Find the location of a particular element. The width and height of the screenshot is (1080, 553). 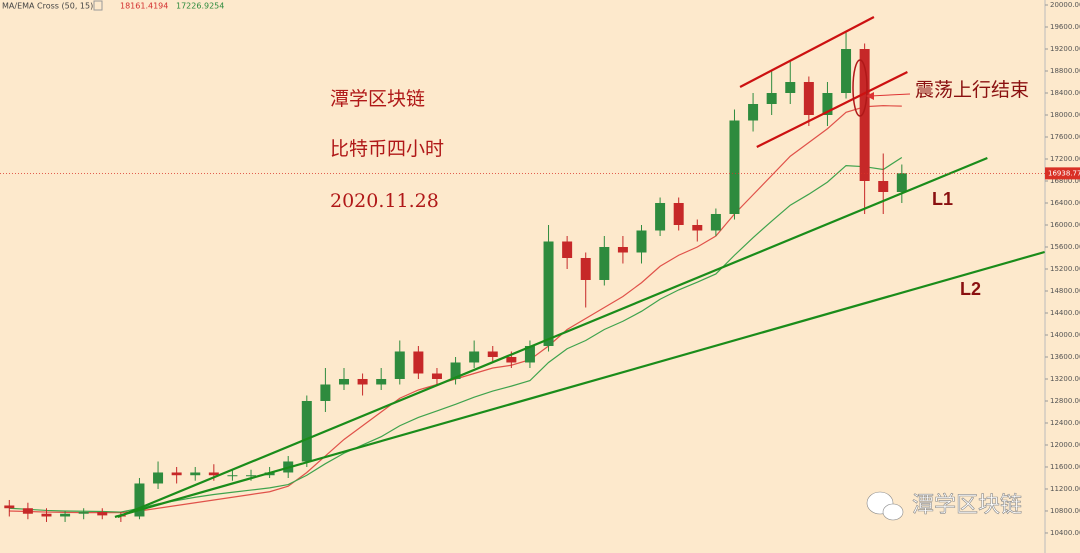

arrow-head is located at coordinates (870, 96).